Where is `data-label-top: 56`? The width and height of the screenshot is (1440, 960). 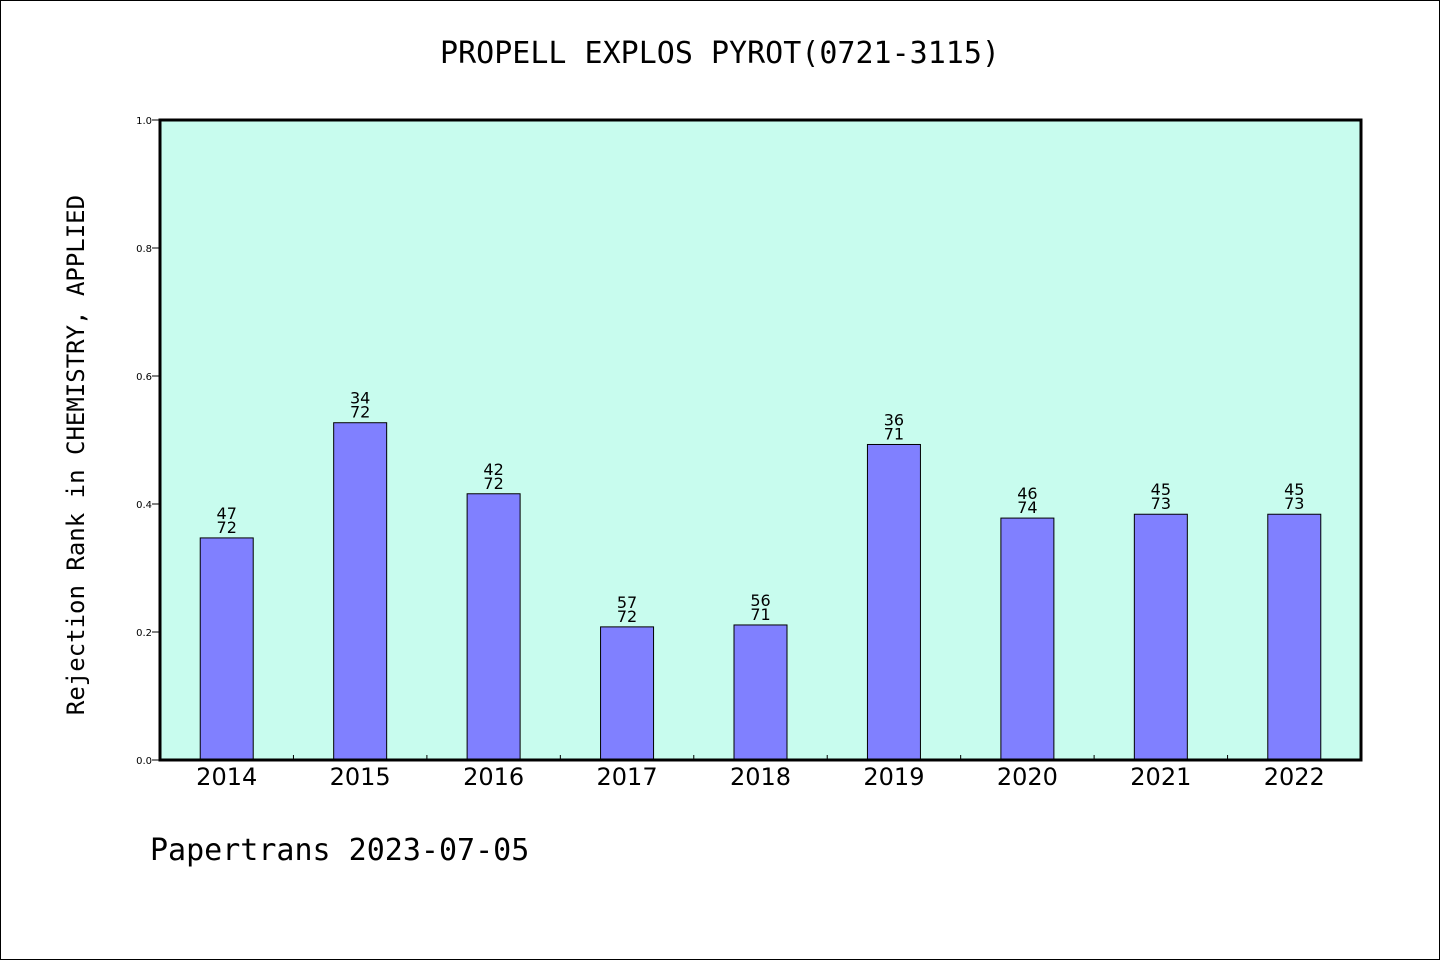
data-label-top: 56 is located at coordinates (760, 600).